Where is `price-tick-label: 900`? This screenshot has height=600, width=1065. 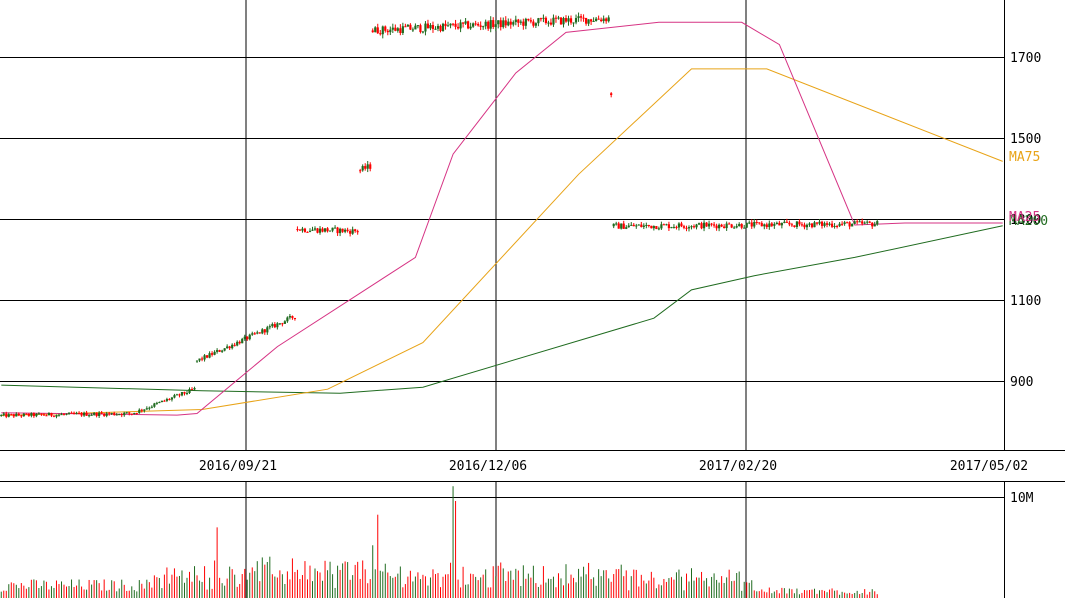
price-tick-label: 900 is located at coordinates (1021, 382).